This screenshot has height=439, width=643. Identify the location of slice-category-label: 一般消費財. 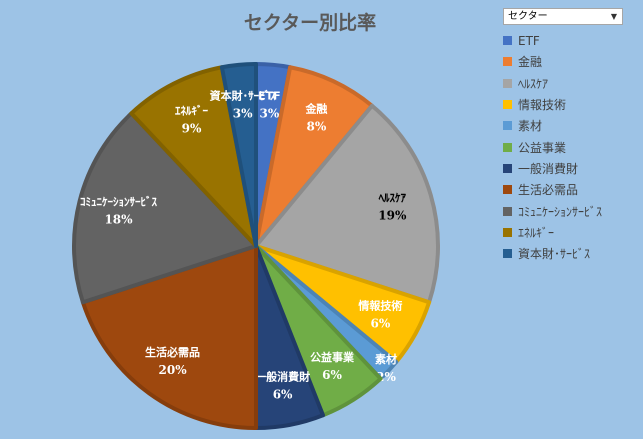
(282, 376).